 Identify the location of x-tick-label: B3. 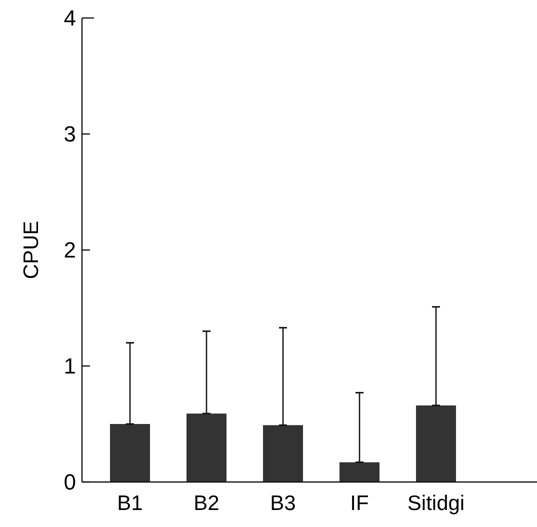
(283, 503).